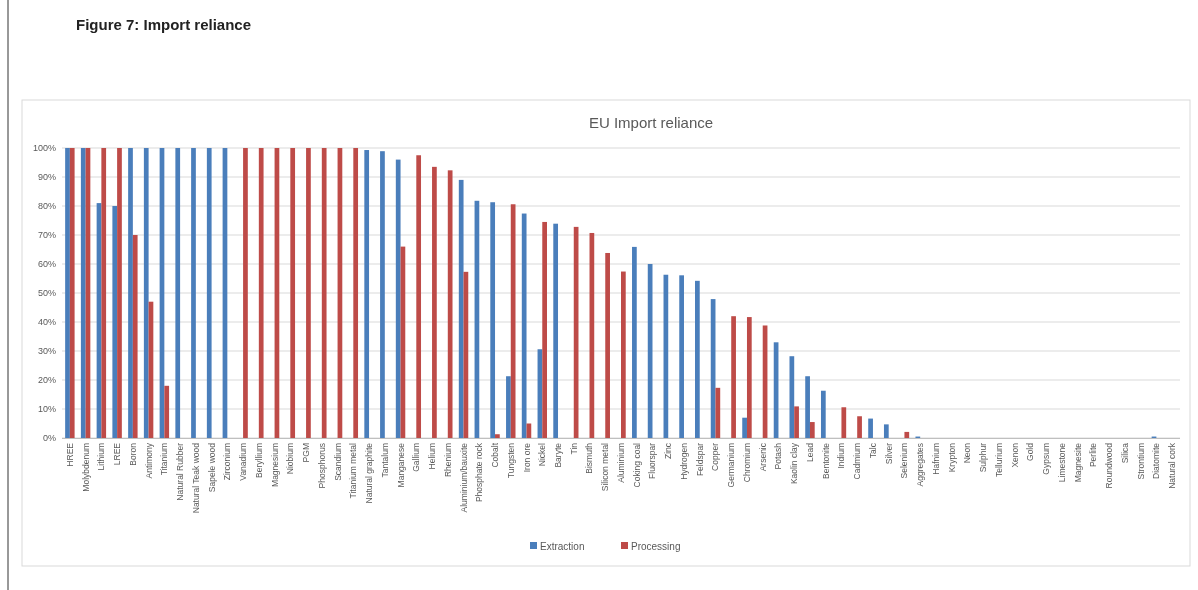 The image size is (1198, 590). Describe the element at coordinates (809, 452) in the screenshot. I see `x-tick-label: Lead` at that location.